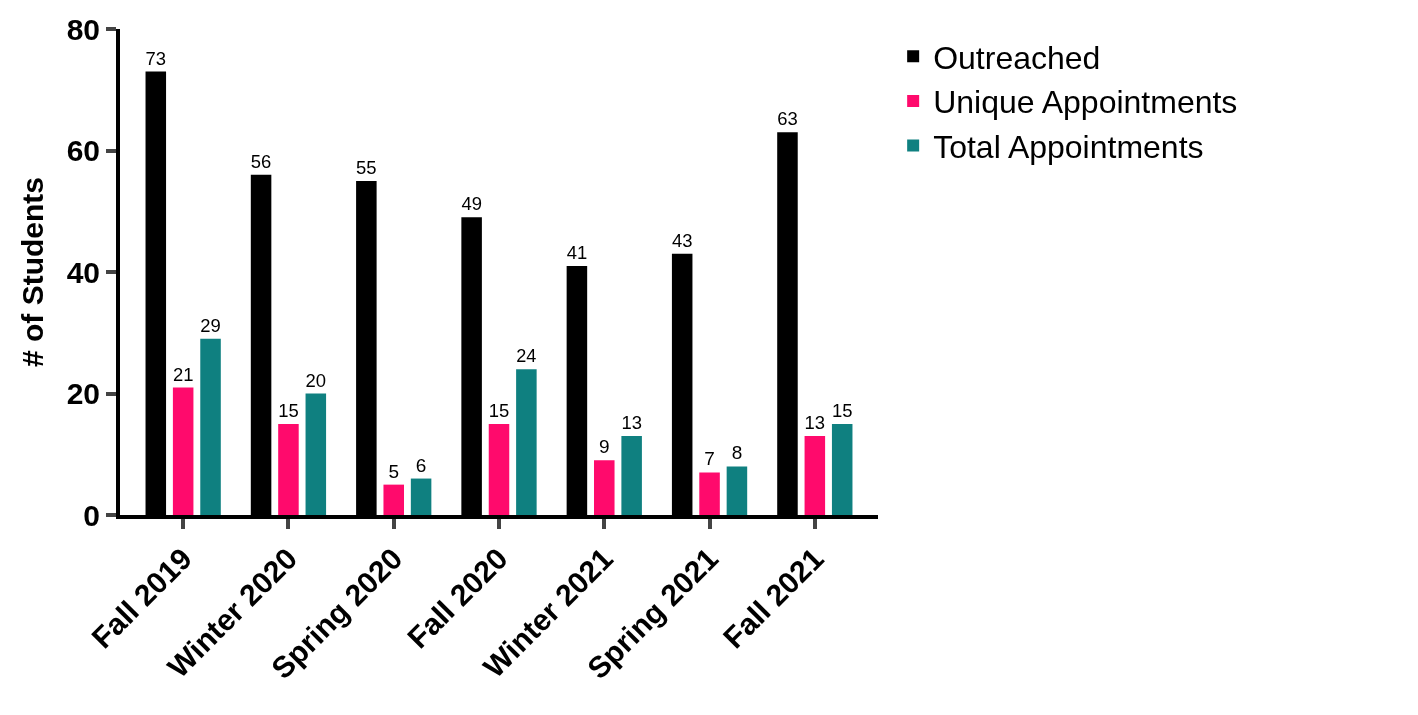 The height and width of the screenshot is (715, 1418). Describe the element at coordinates (394, 471) in the screenshot. I see `data-label: 5` at that location.